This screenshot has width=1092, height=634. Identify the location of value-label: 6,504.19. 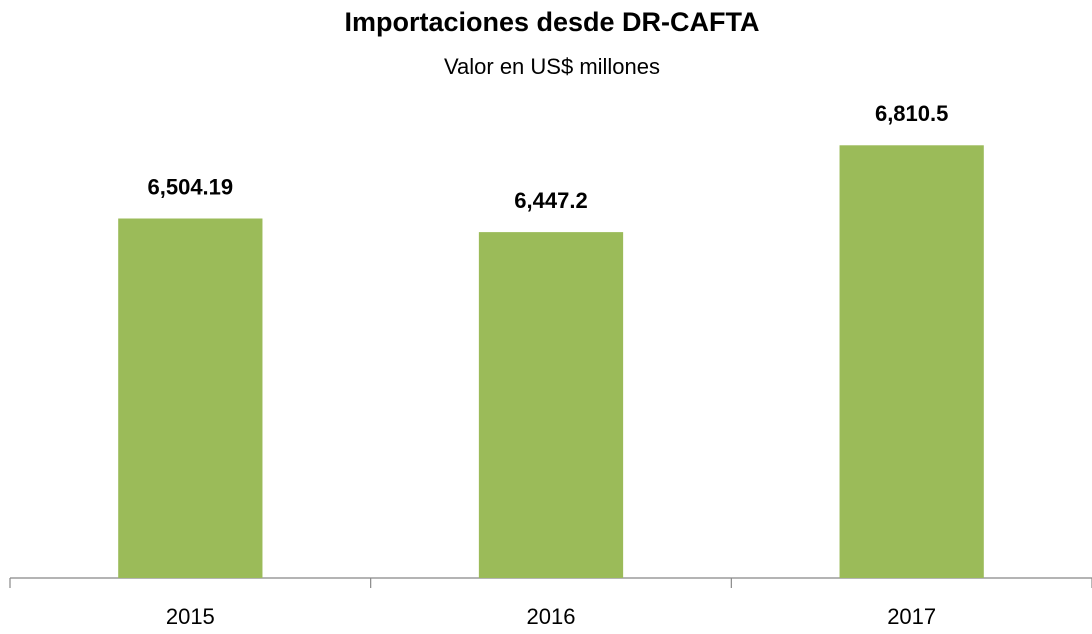
(191, 186).